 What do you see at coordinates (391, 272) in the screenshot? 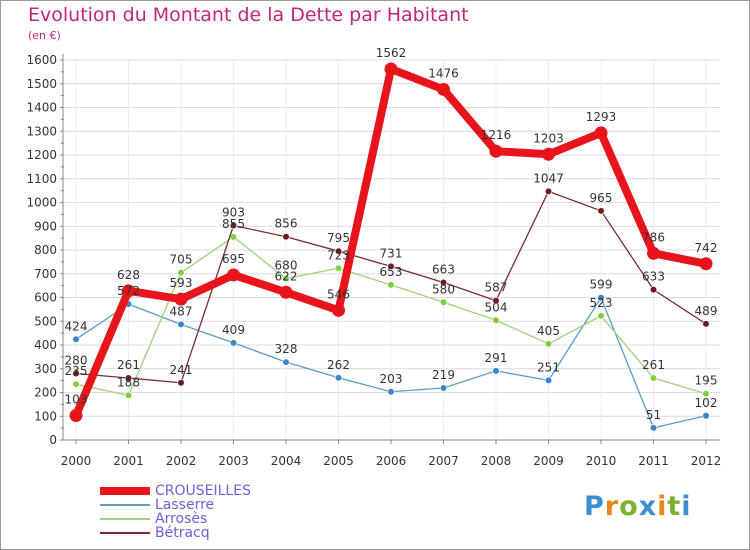
I see `data-label-arroses: 653` at bounding box center [391, 272].